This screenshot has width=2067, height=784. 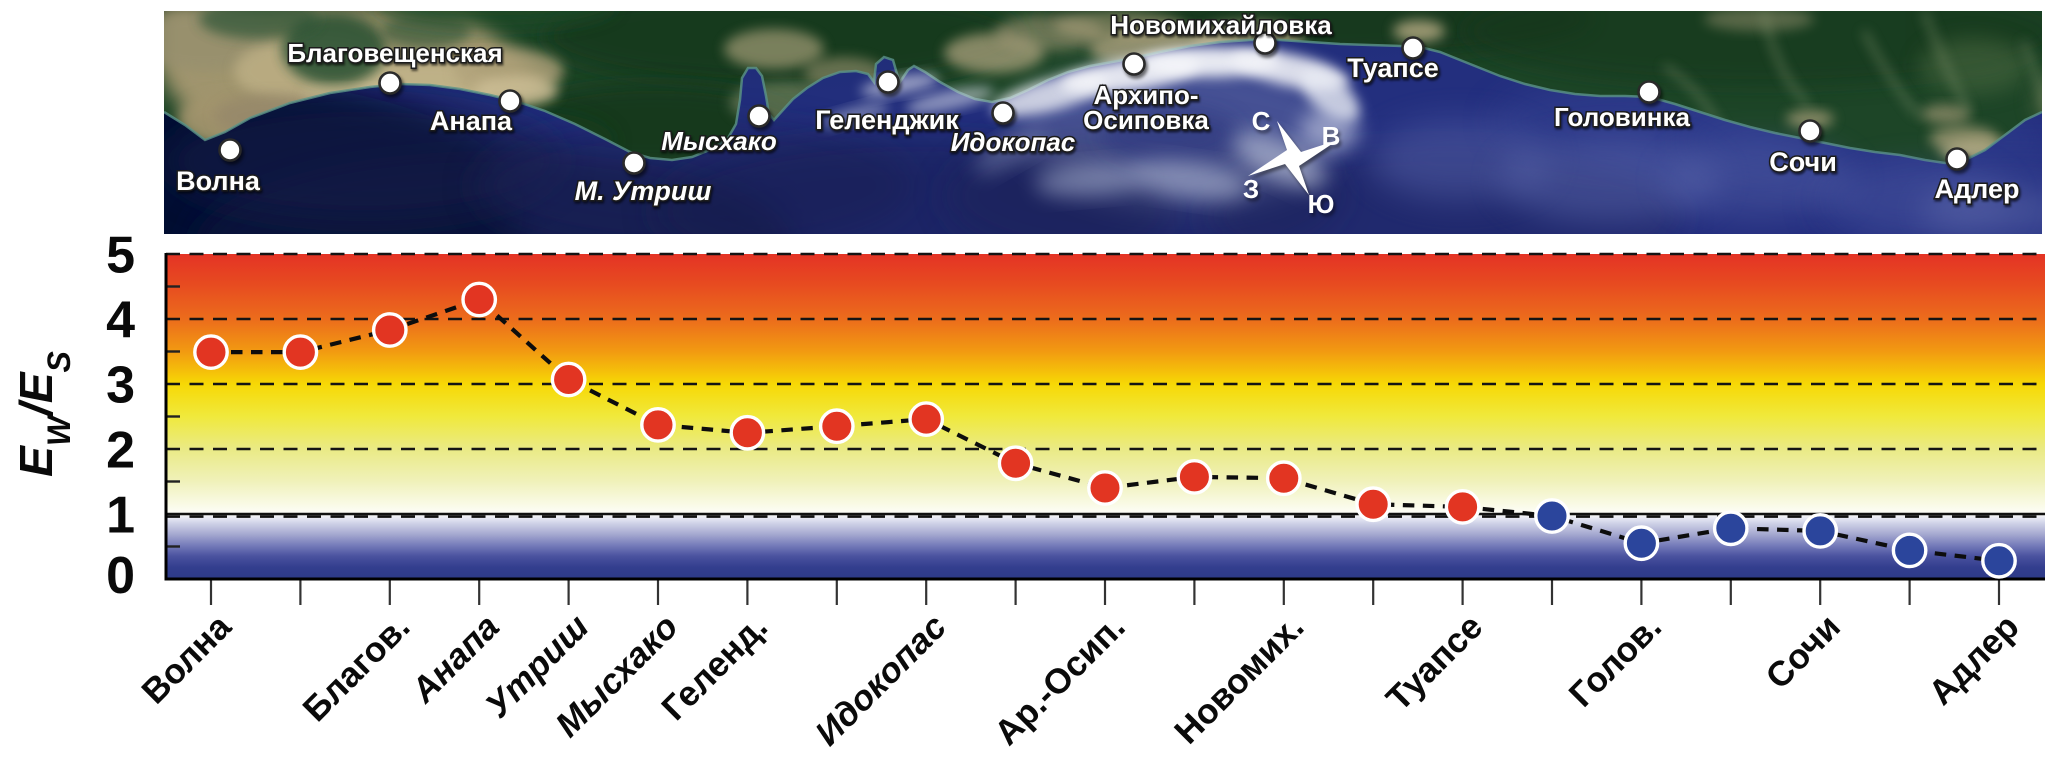 What do you see at coordinates (1221, 25) in the screenshot?
I see `svg-text: Новомихайловка` at bounding box center [1221, 25].